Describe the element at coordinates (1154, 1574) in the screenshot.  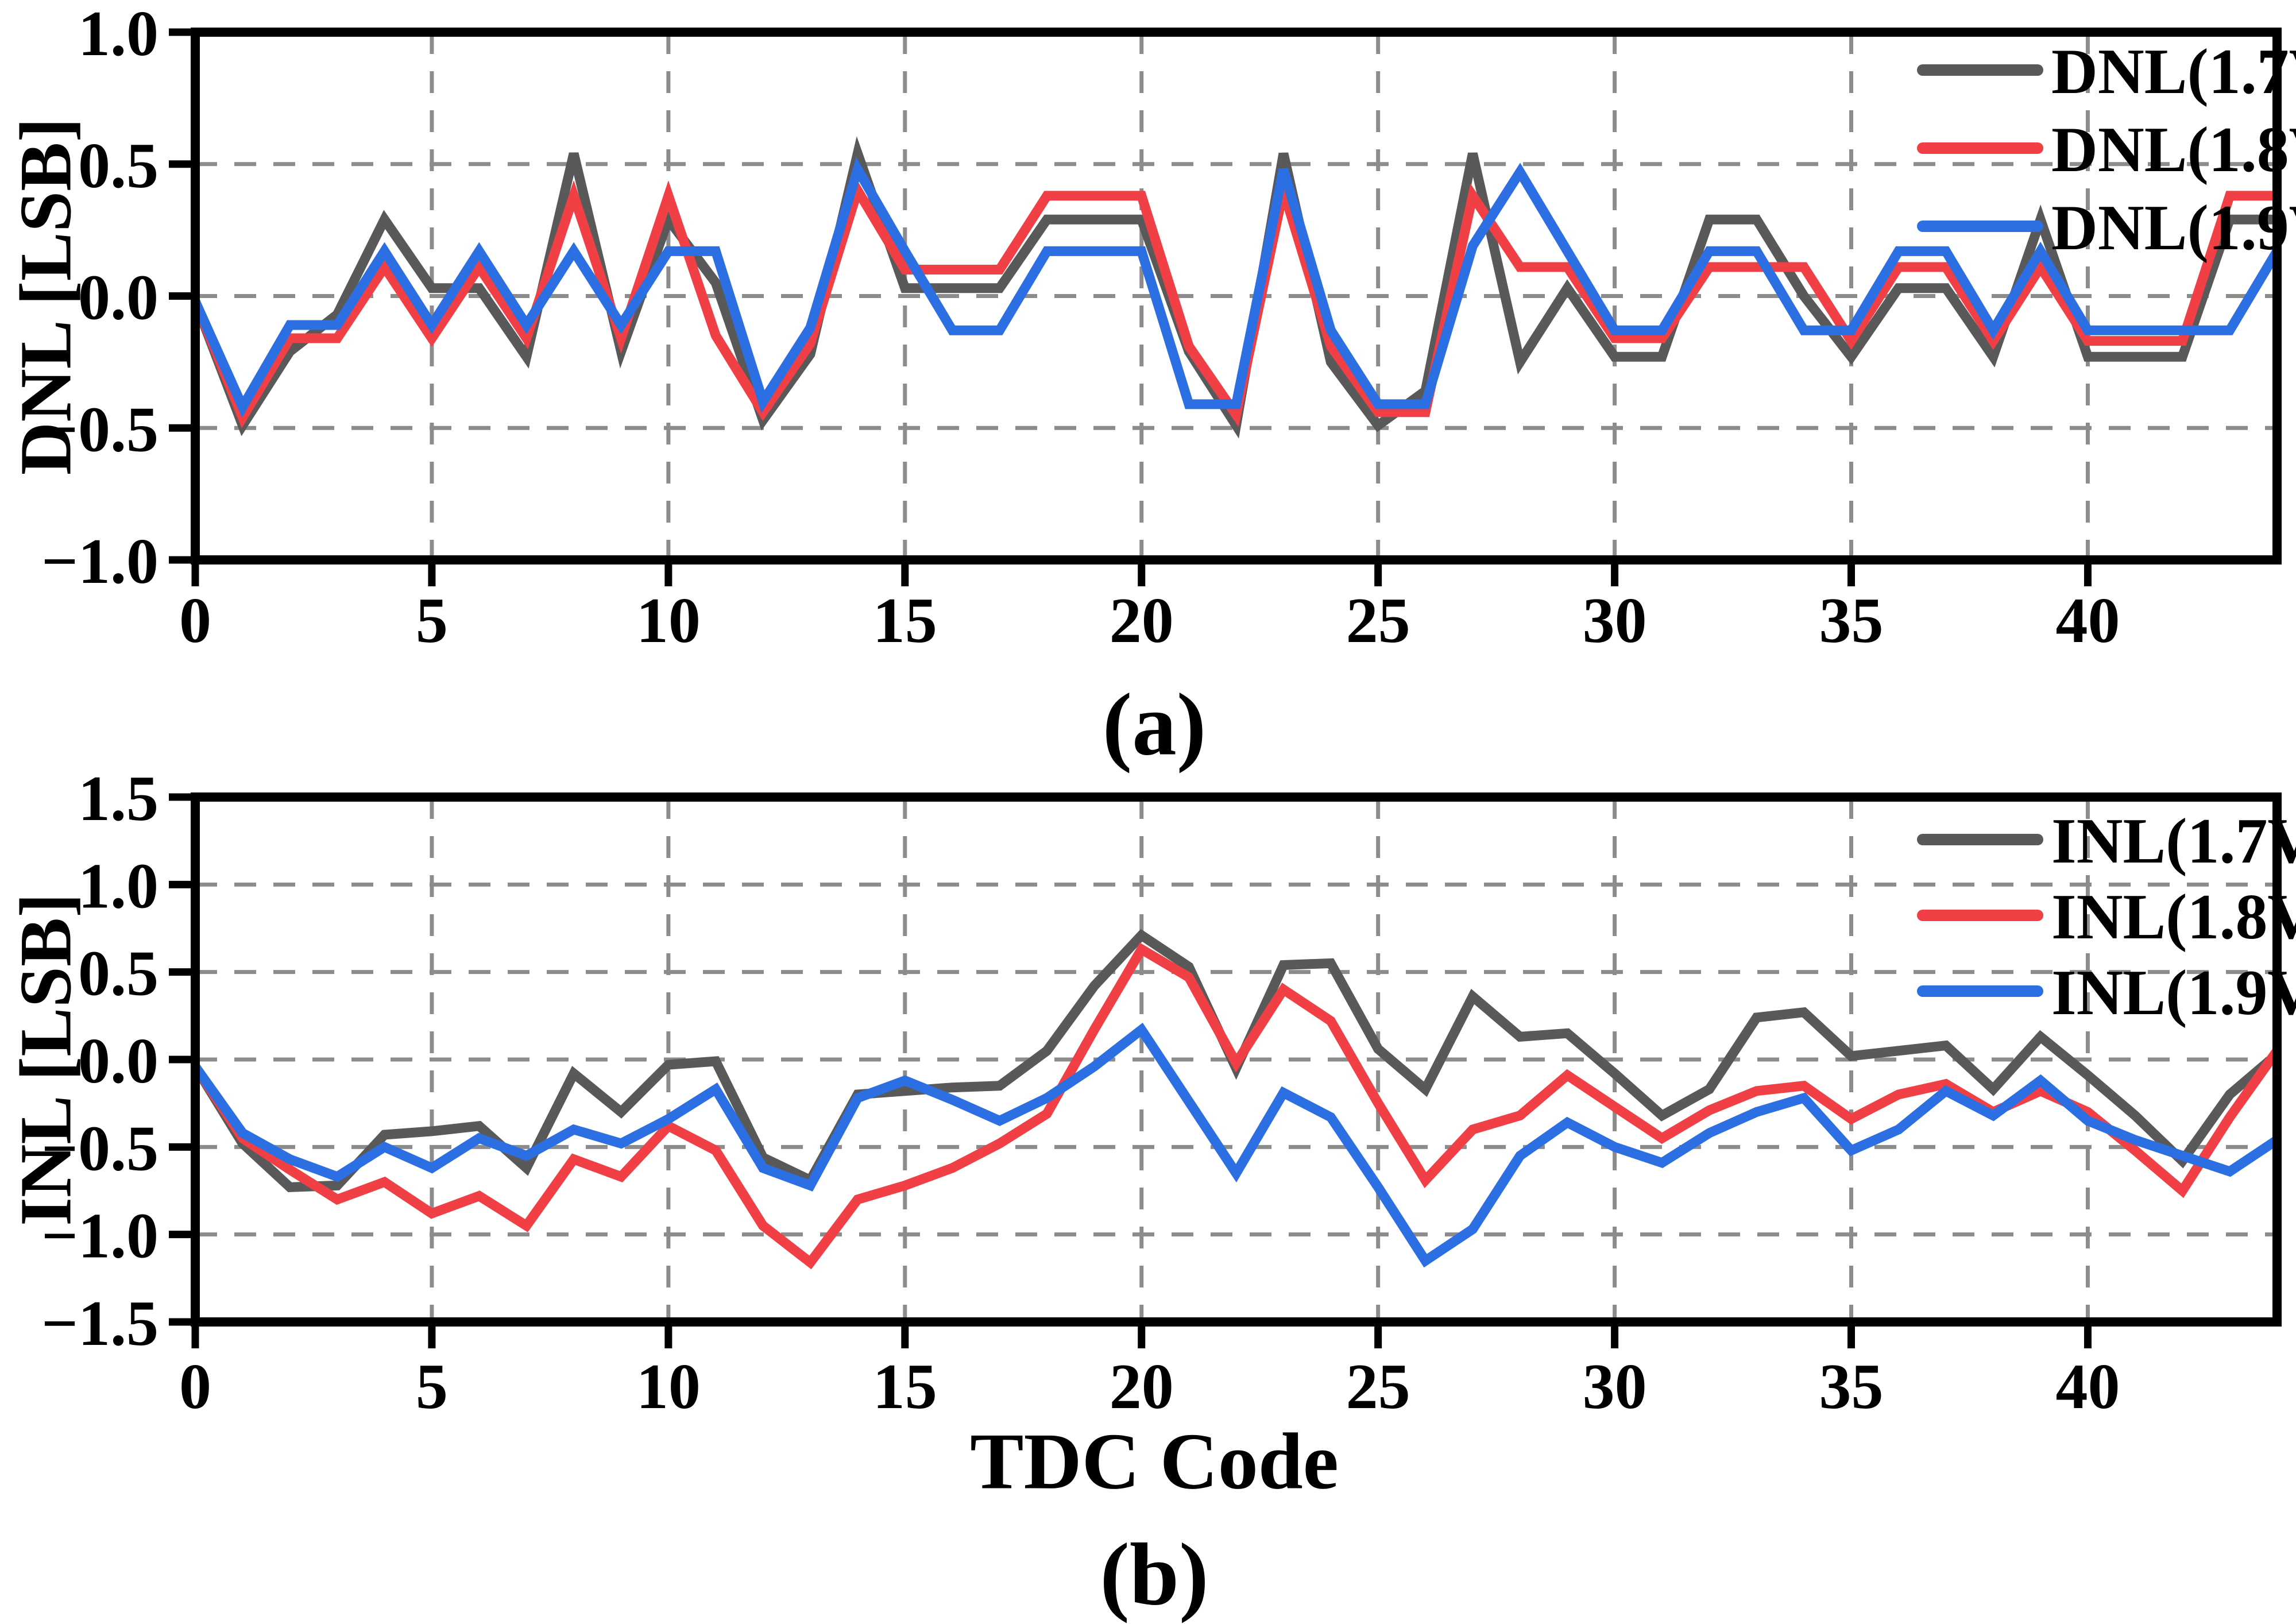
I see `panel-b-label: (b)` at that location.